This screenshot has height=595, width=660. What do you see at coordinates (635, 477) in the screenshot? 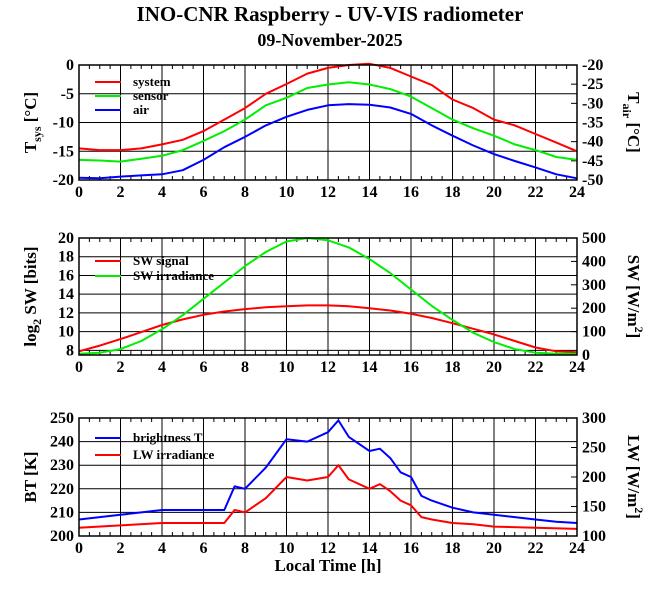
I see `y-right-axis-label: LW [W/m2]` at bounding box center [635, 477].